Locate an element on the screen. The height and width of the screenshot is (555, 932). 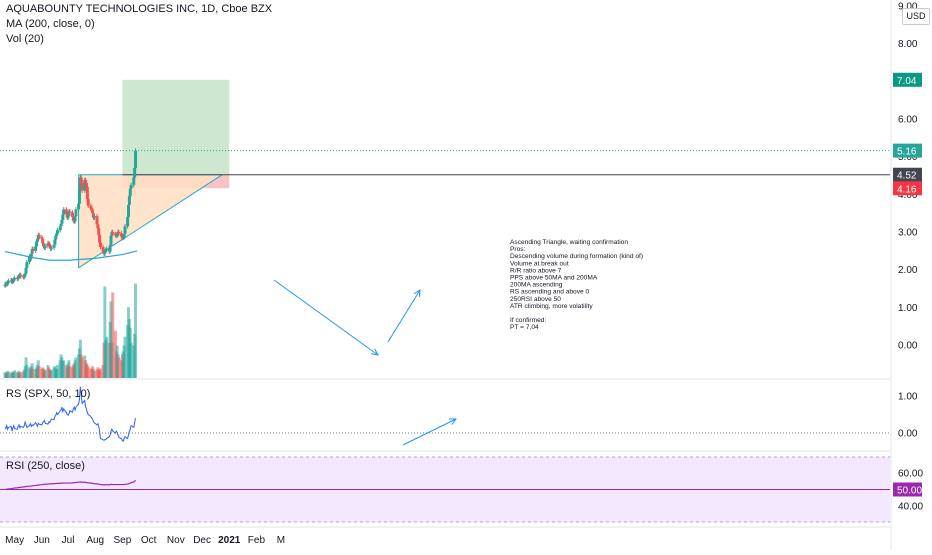
rs-up-arrow is located at coordinates (429, 432).